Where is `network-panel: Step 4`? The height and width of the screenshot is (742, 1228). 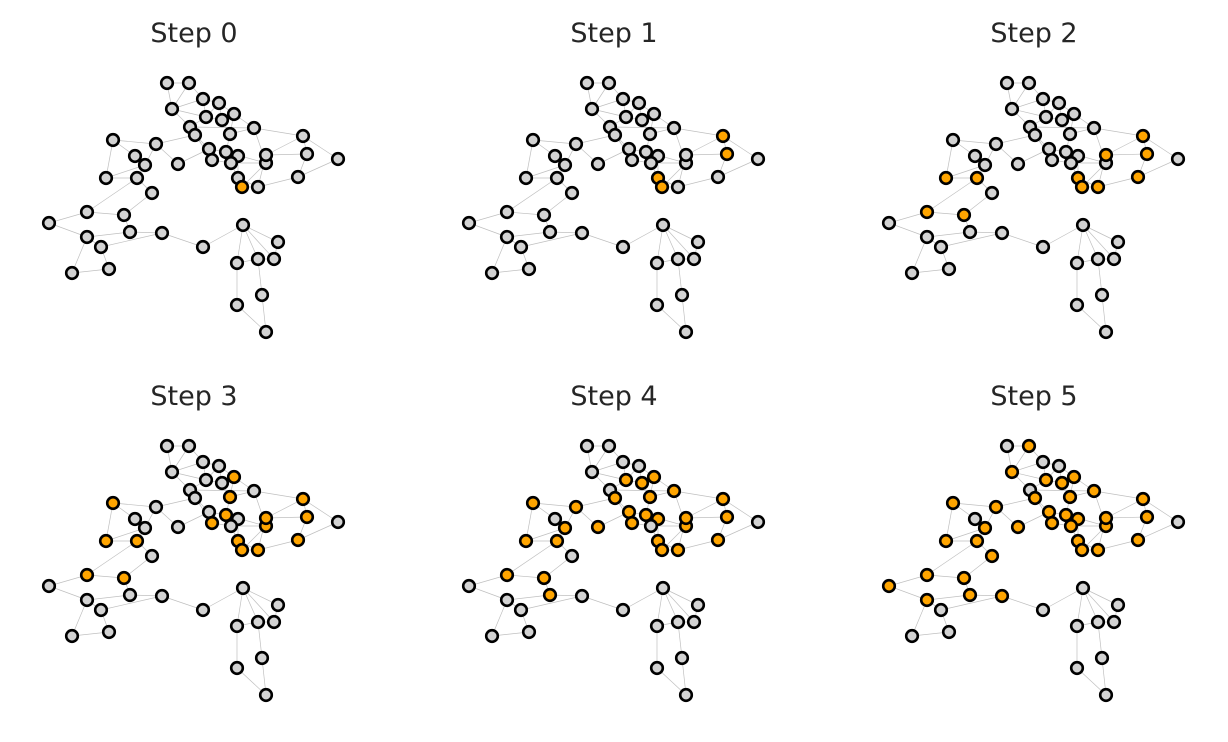 network-panel: Step 4 is located at coordinates (613, 542).